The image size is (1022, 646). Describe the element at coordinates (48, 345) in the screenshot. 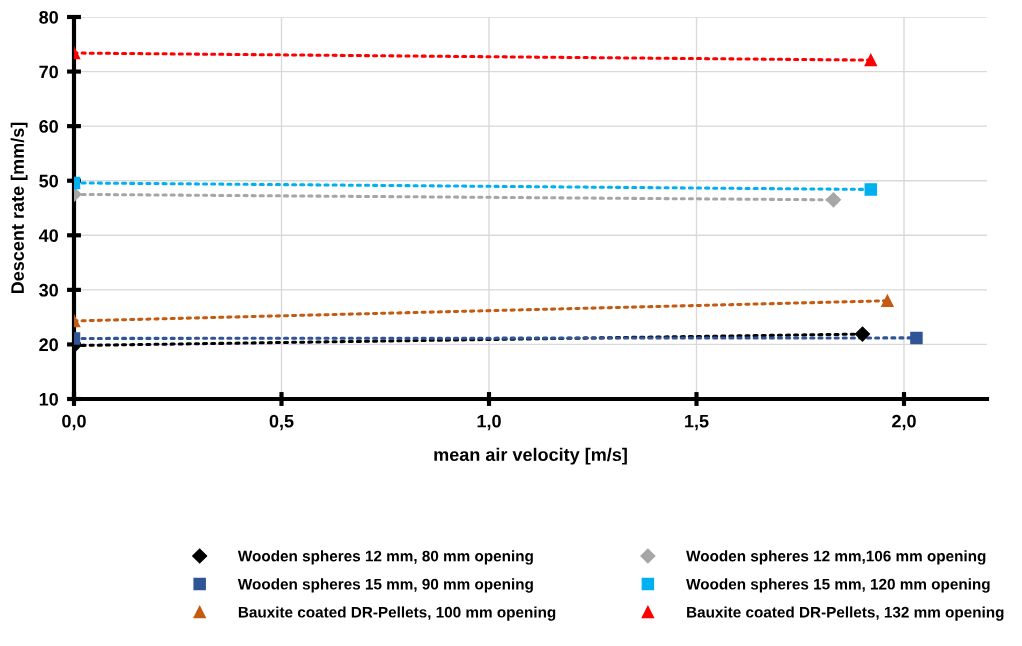

I see `y-tick-label: 20` at that location.